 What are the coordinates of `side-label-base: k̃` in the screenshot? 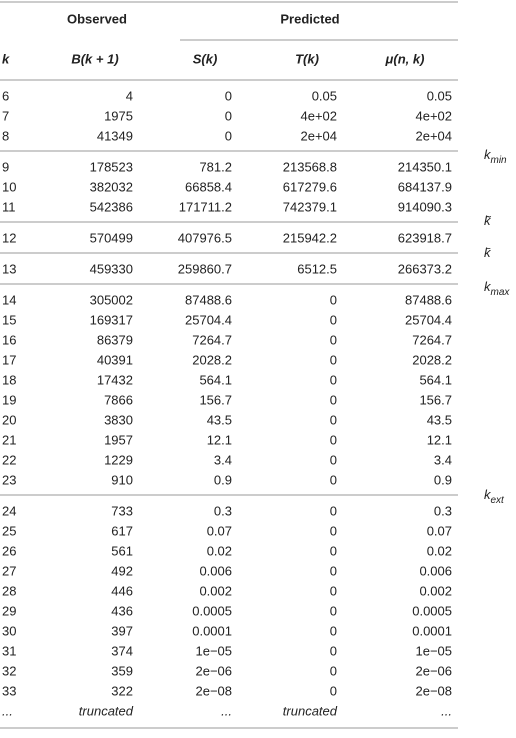 It's located at (488, 220).